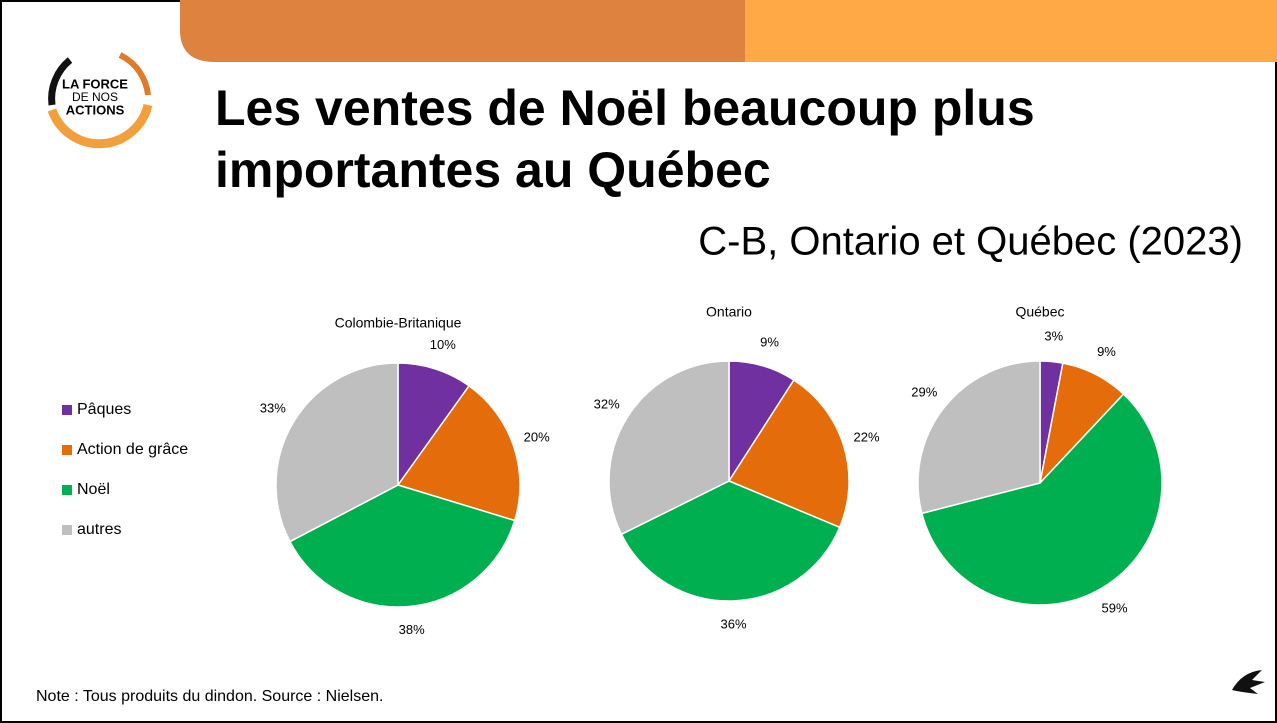 The height and width of the screenshot is (723, 1277). What do you see at coordinates (1115, 607) in the screenshot?
I see `value-label: 59%` at bounding box center [1115, 607].